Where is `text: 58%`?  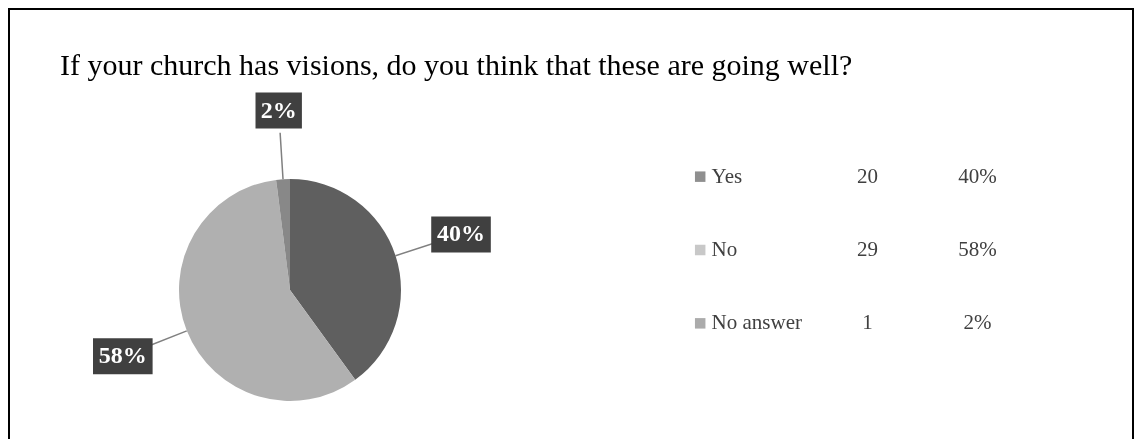
text: 58% is located at coordinates (977, 249).